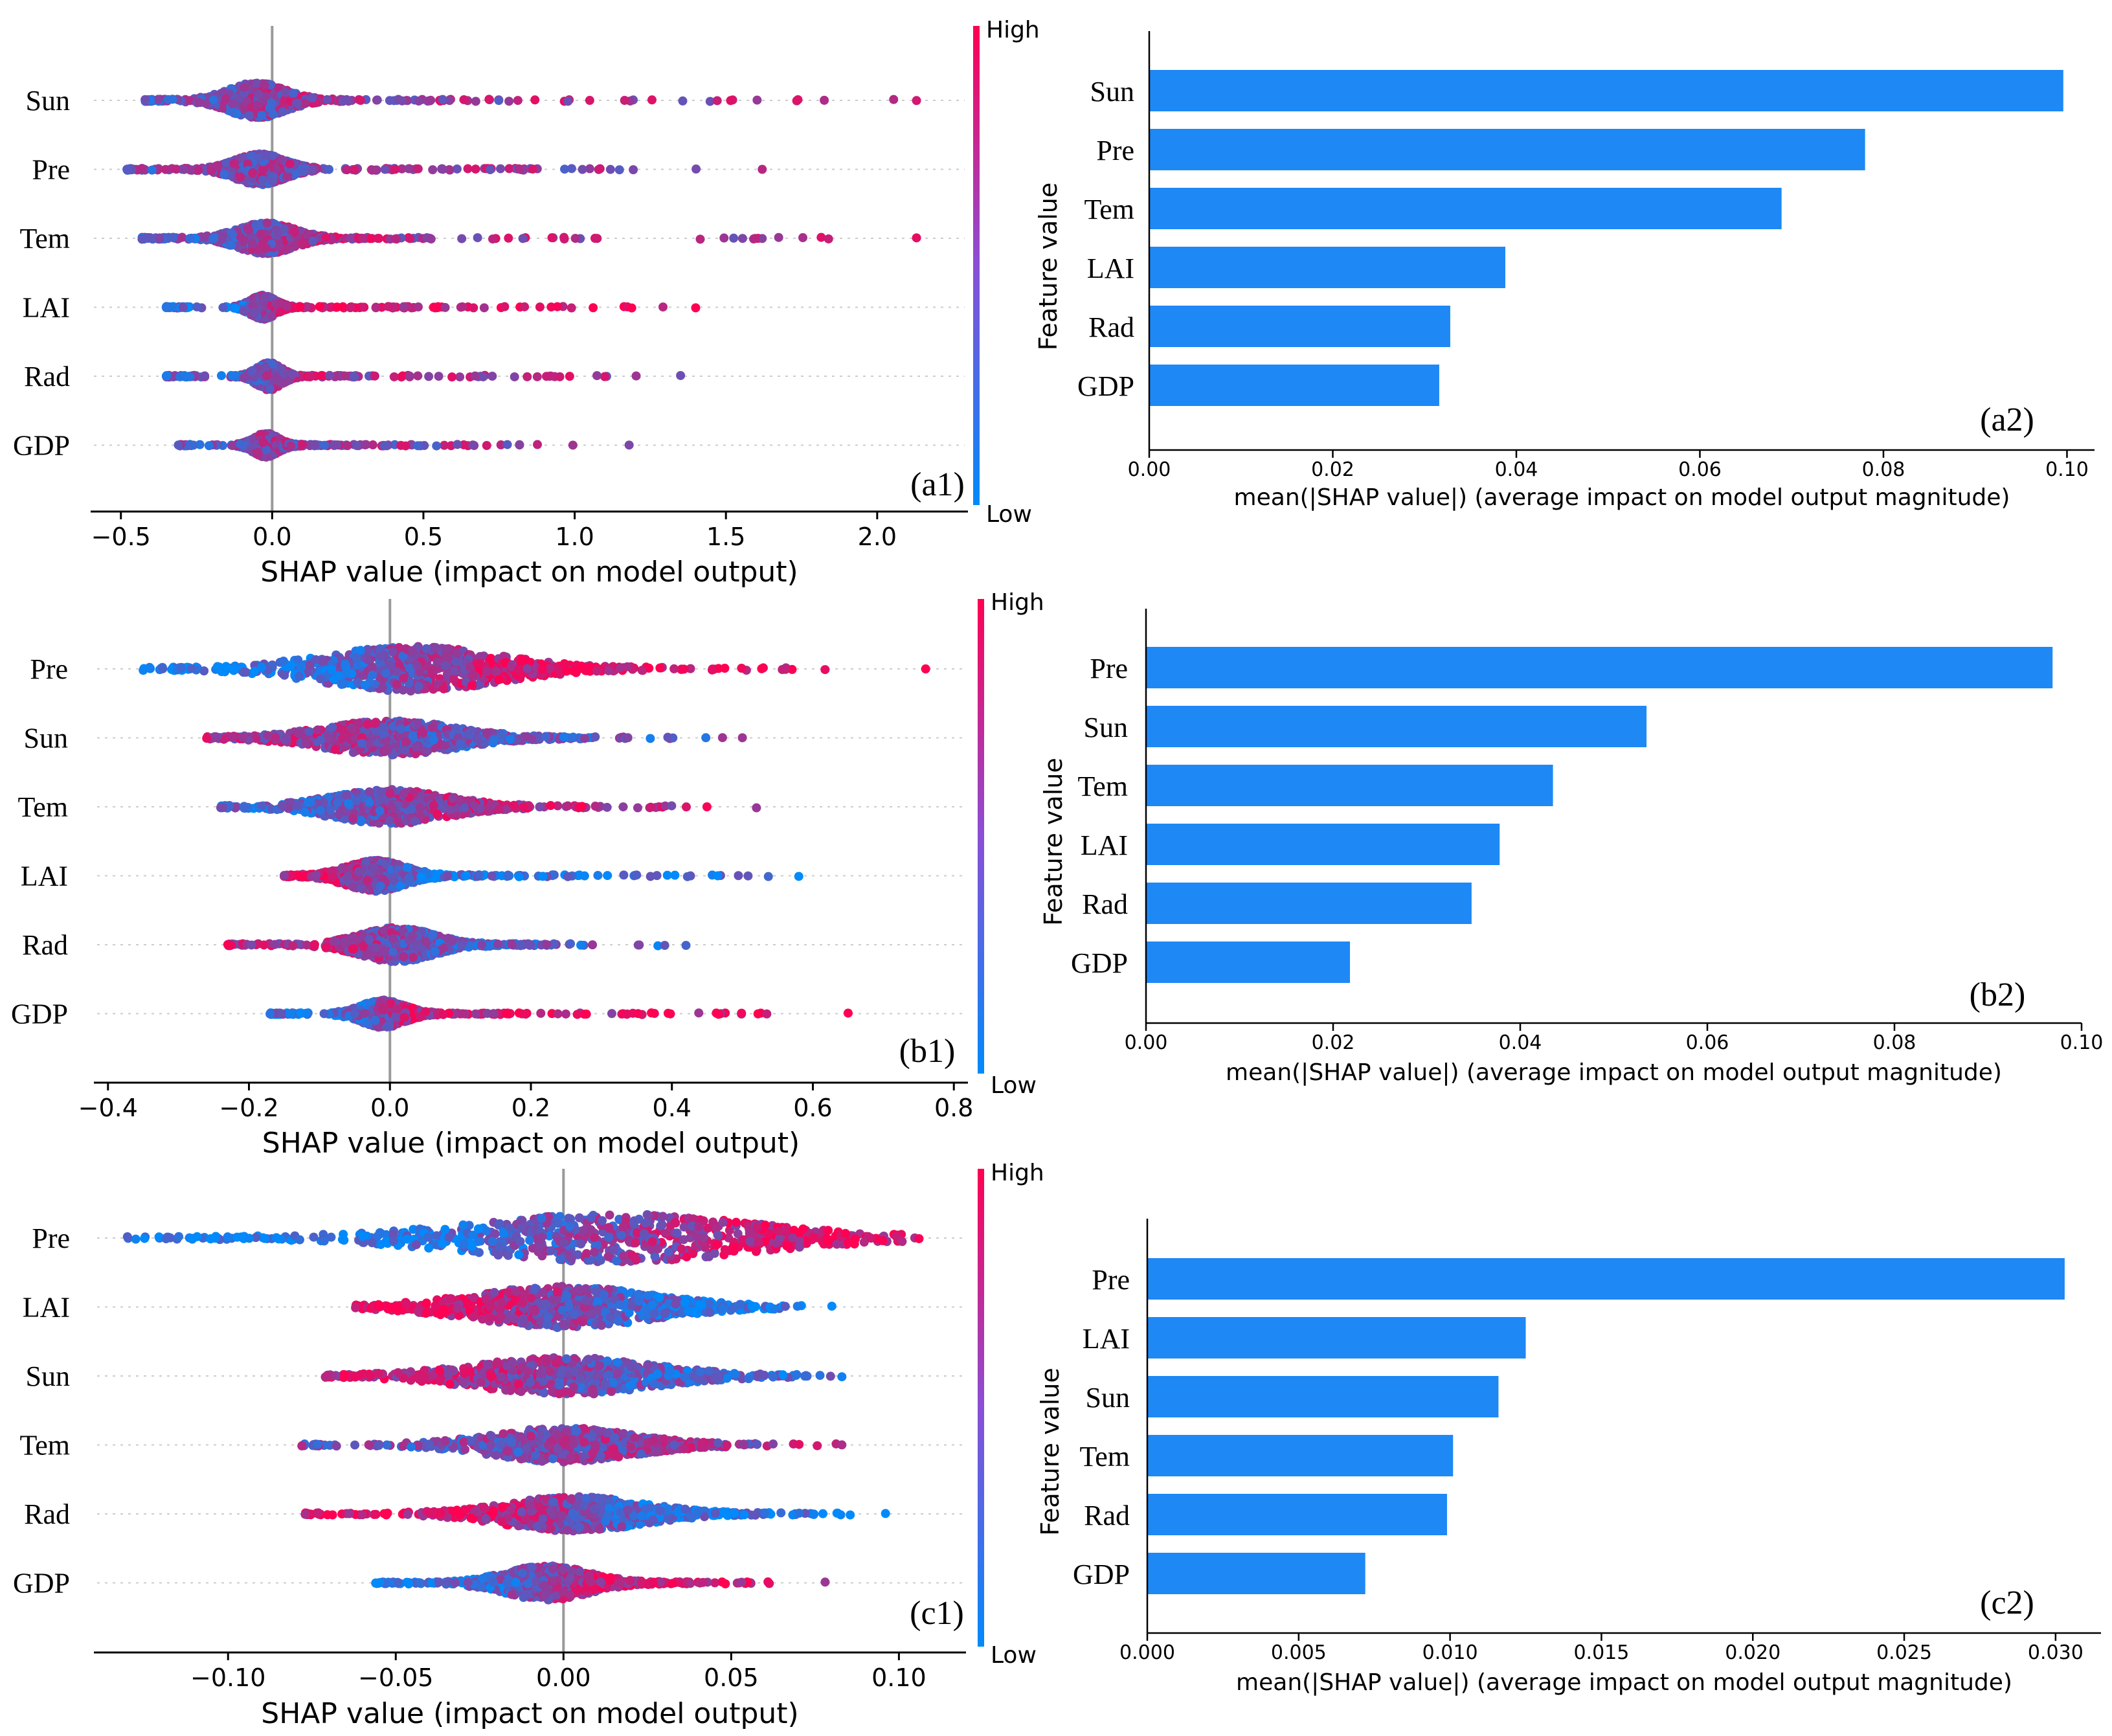 This screenshot has width=2112, height=1736. What do you see at coordinates (574, 537) in the screenshot?
I see `x-tick-label: 1.0` at bounding box center [574, 537].